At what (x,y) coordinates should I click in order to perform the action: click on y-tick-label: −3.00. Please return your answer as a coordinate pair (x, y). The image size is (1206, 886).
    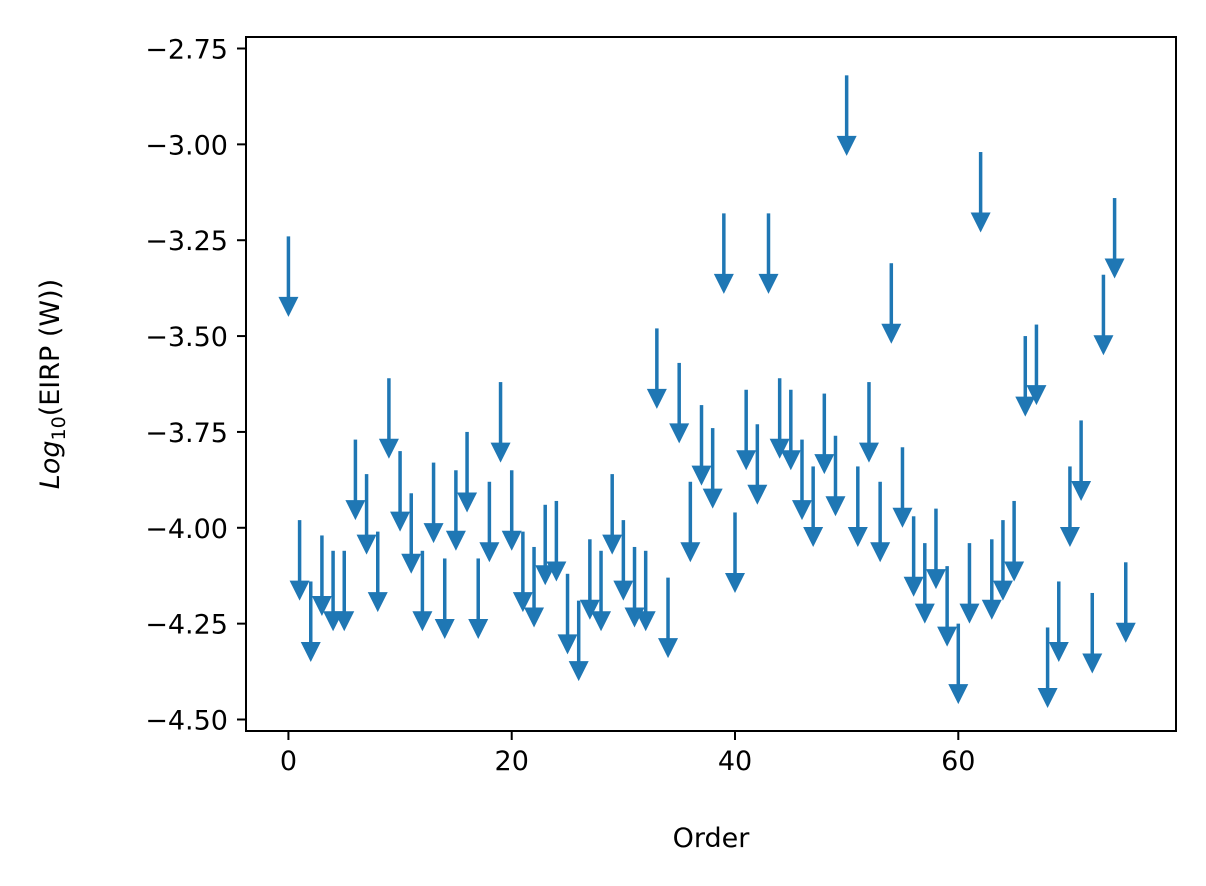
    Looking at the image, I should click on (186, 145).